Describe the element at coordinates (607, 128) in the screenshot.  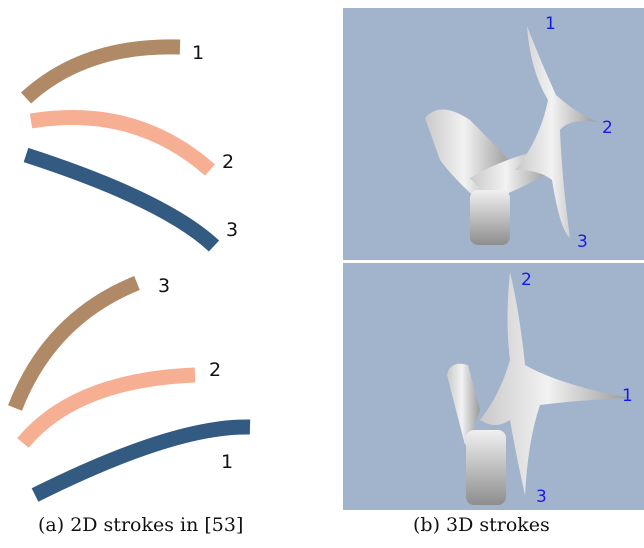
I see `view-label-2-top: 2` at that location.